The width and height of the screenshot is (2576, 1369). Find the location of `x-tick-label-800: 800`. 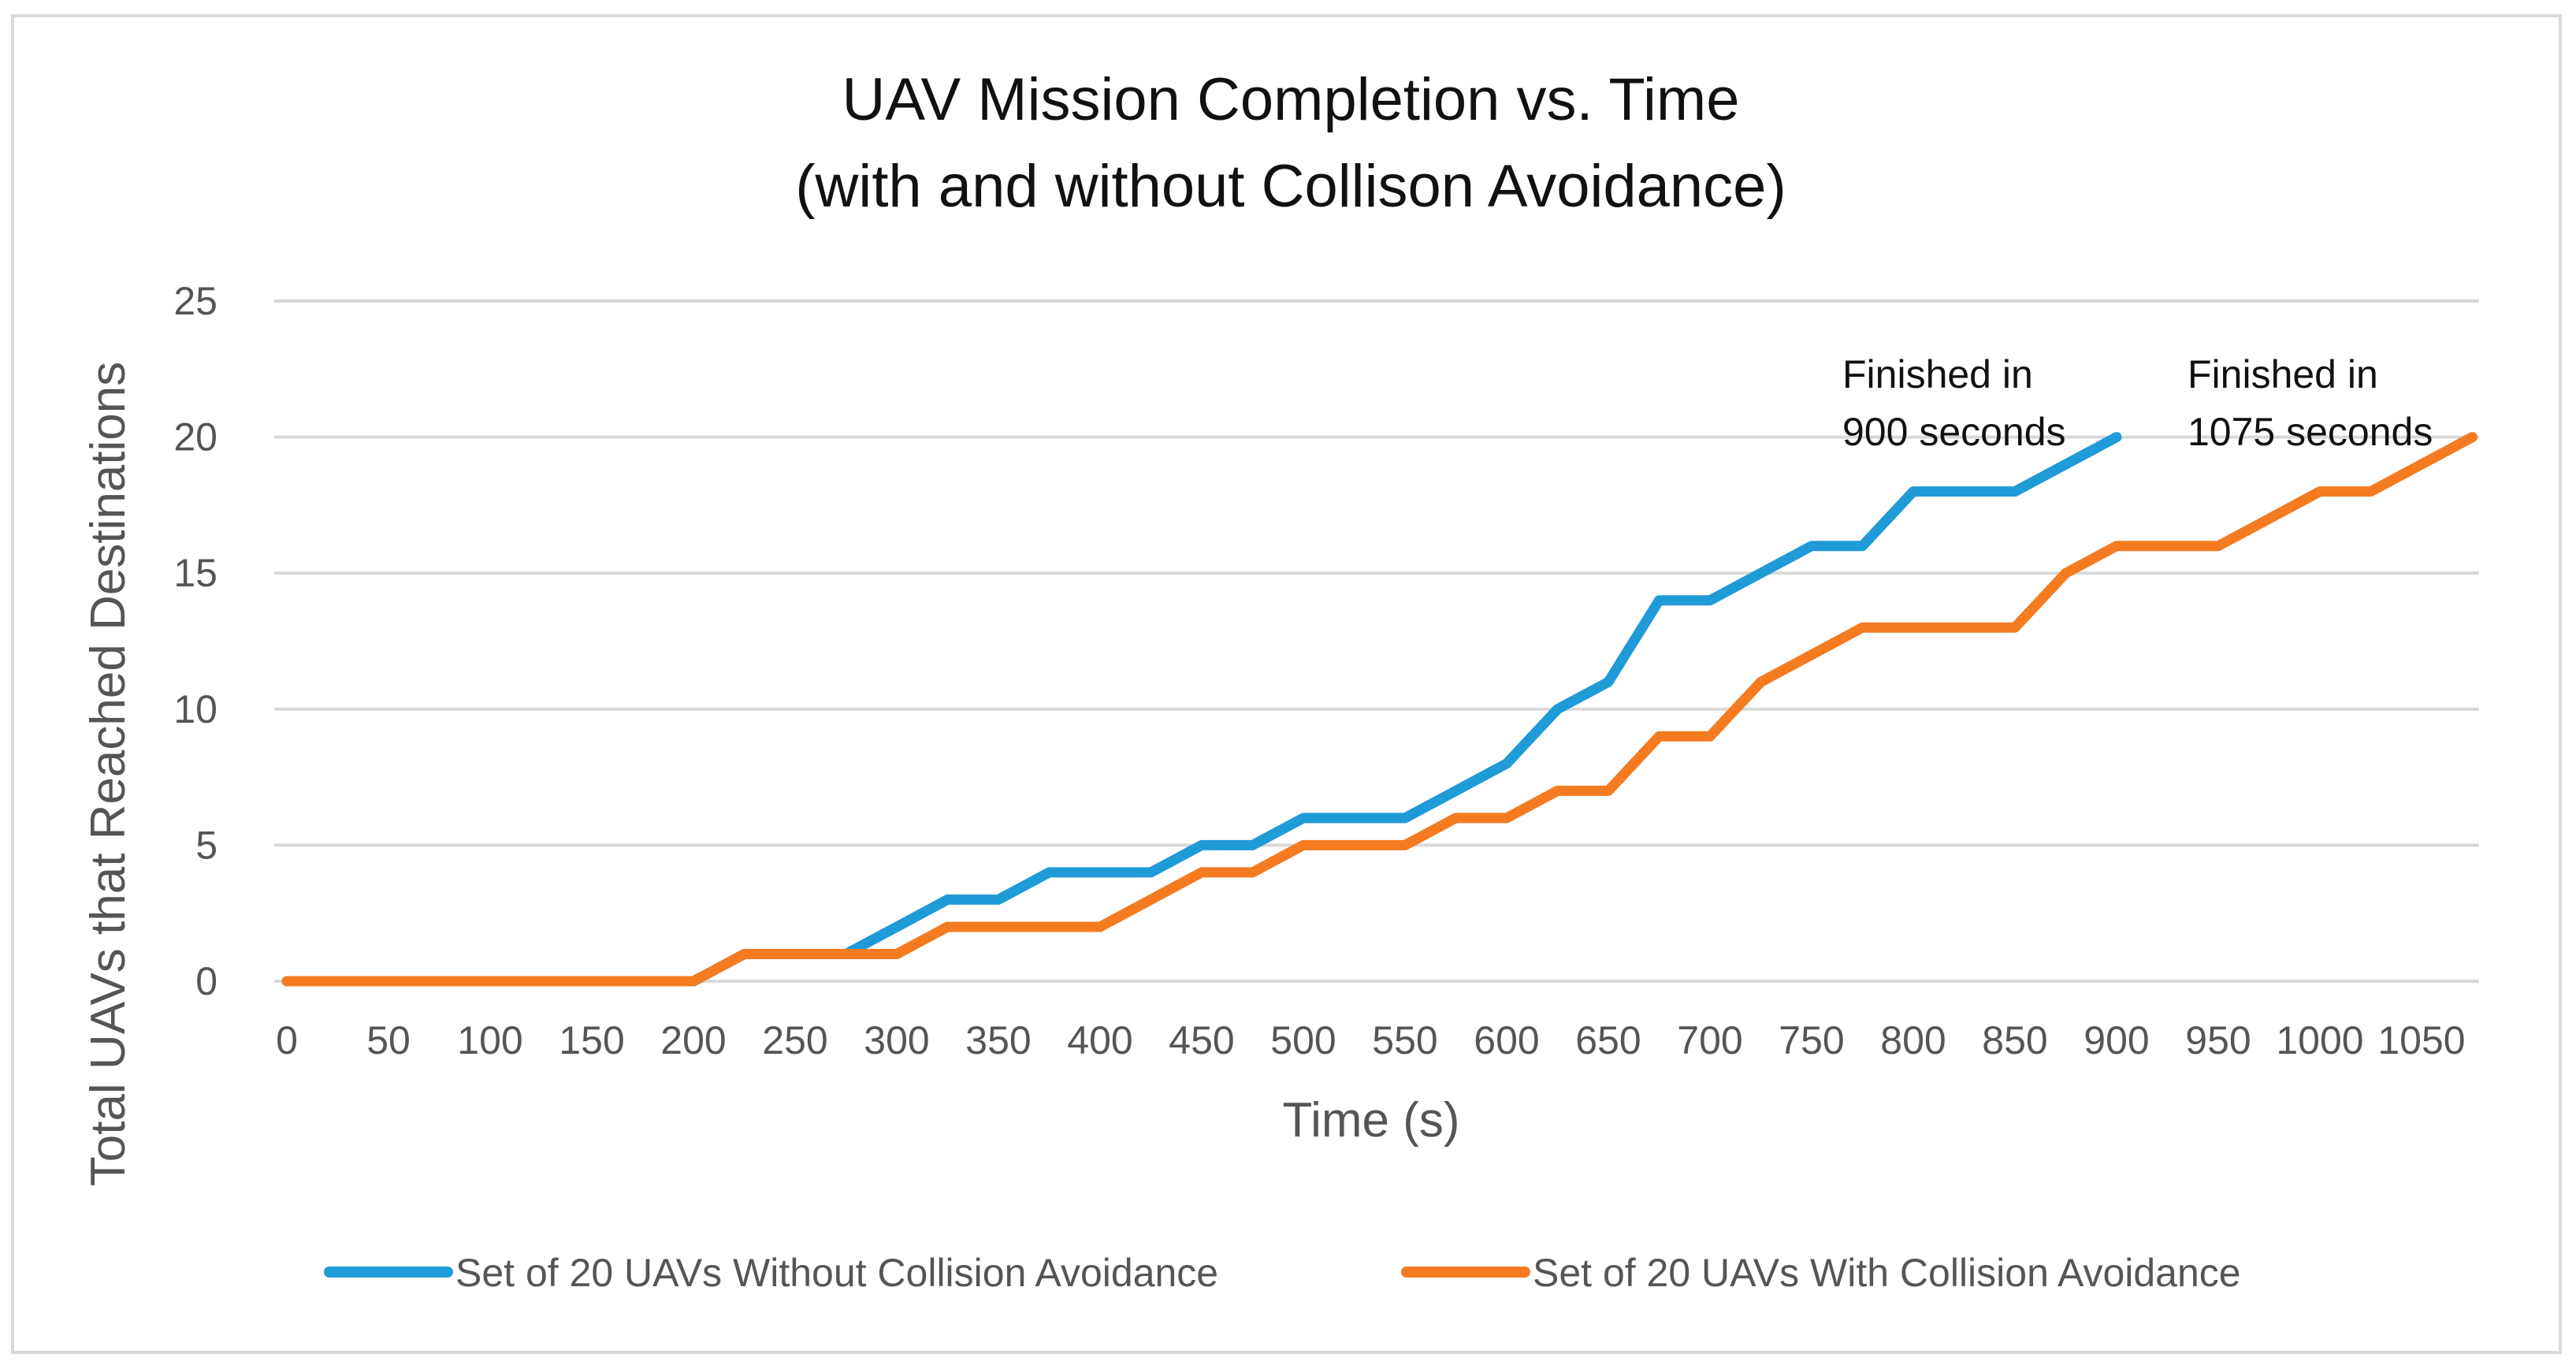

x-tick-label-800: 800 is located at coordinates (1913, 1040).